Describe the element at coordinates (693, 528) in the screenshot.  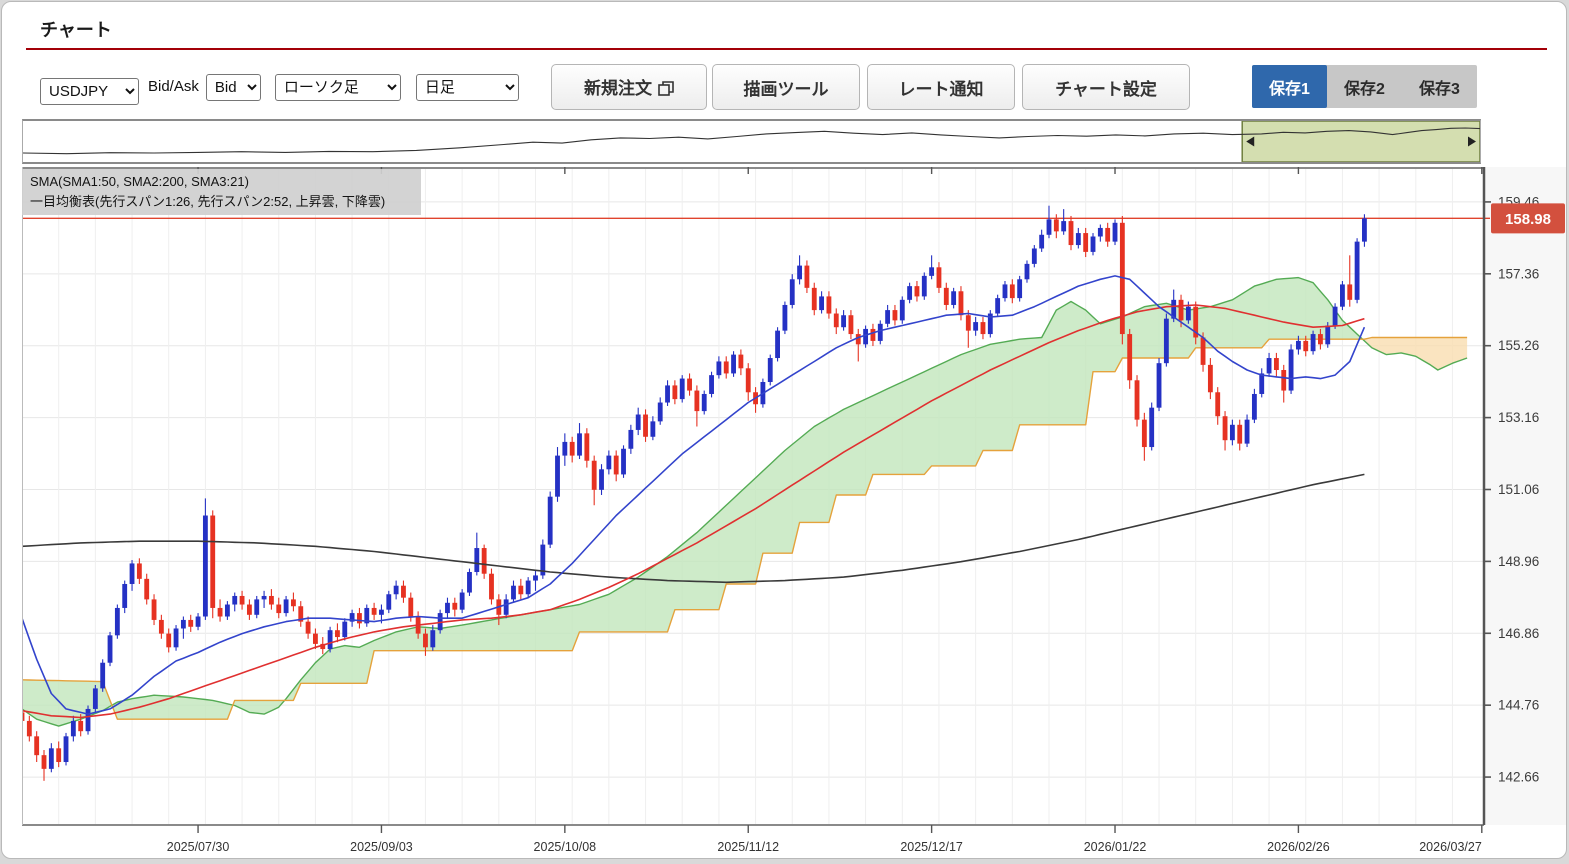
I see `sma200-line` at that location.